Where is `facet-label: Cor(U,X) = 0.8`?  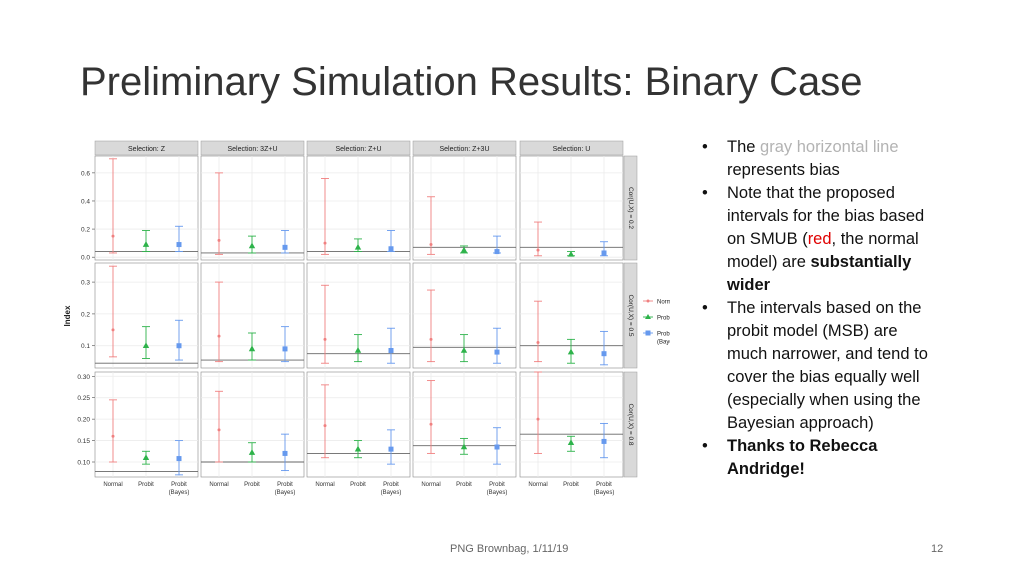
facet-label: Cor(U,X) = 0.8 is located at coordinates (630, 424).